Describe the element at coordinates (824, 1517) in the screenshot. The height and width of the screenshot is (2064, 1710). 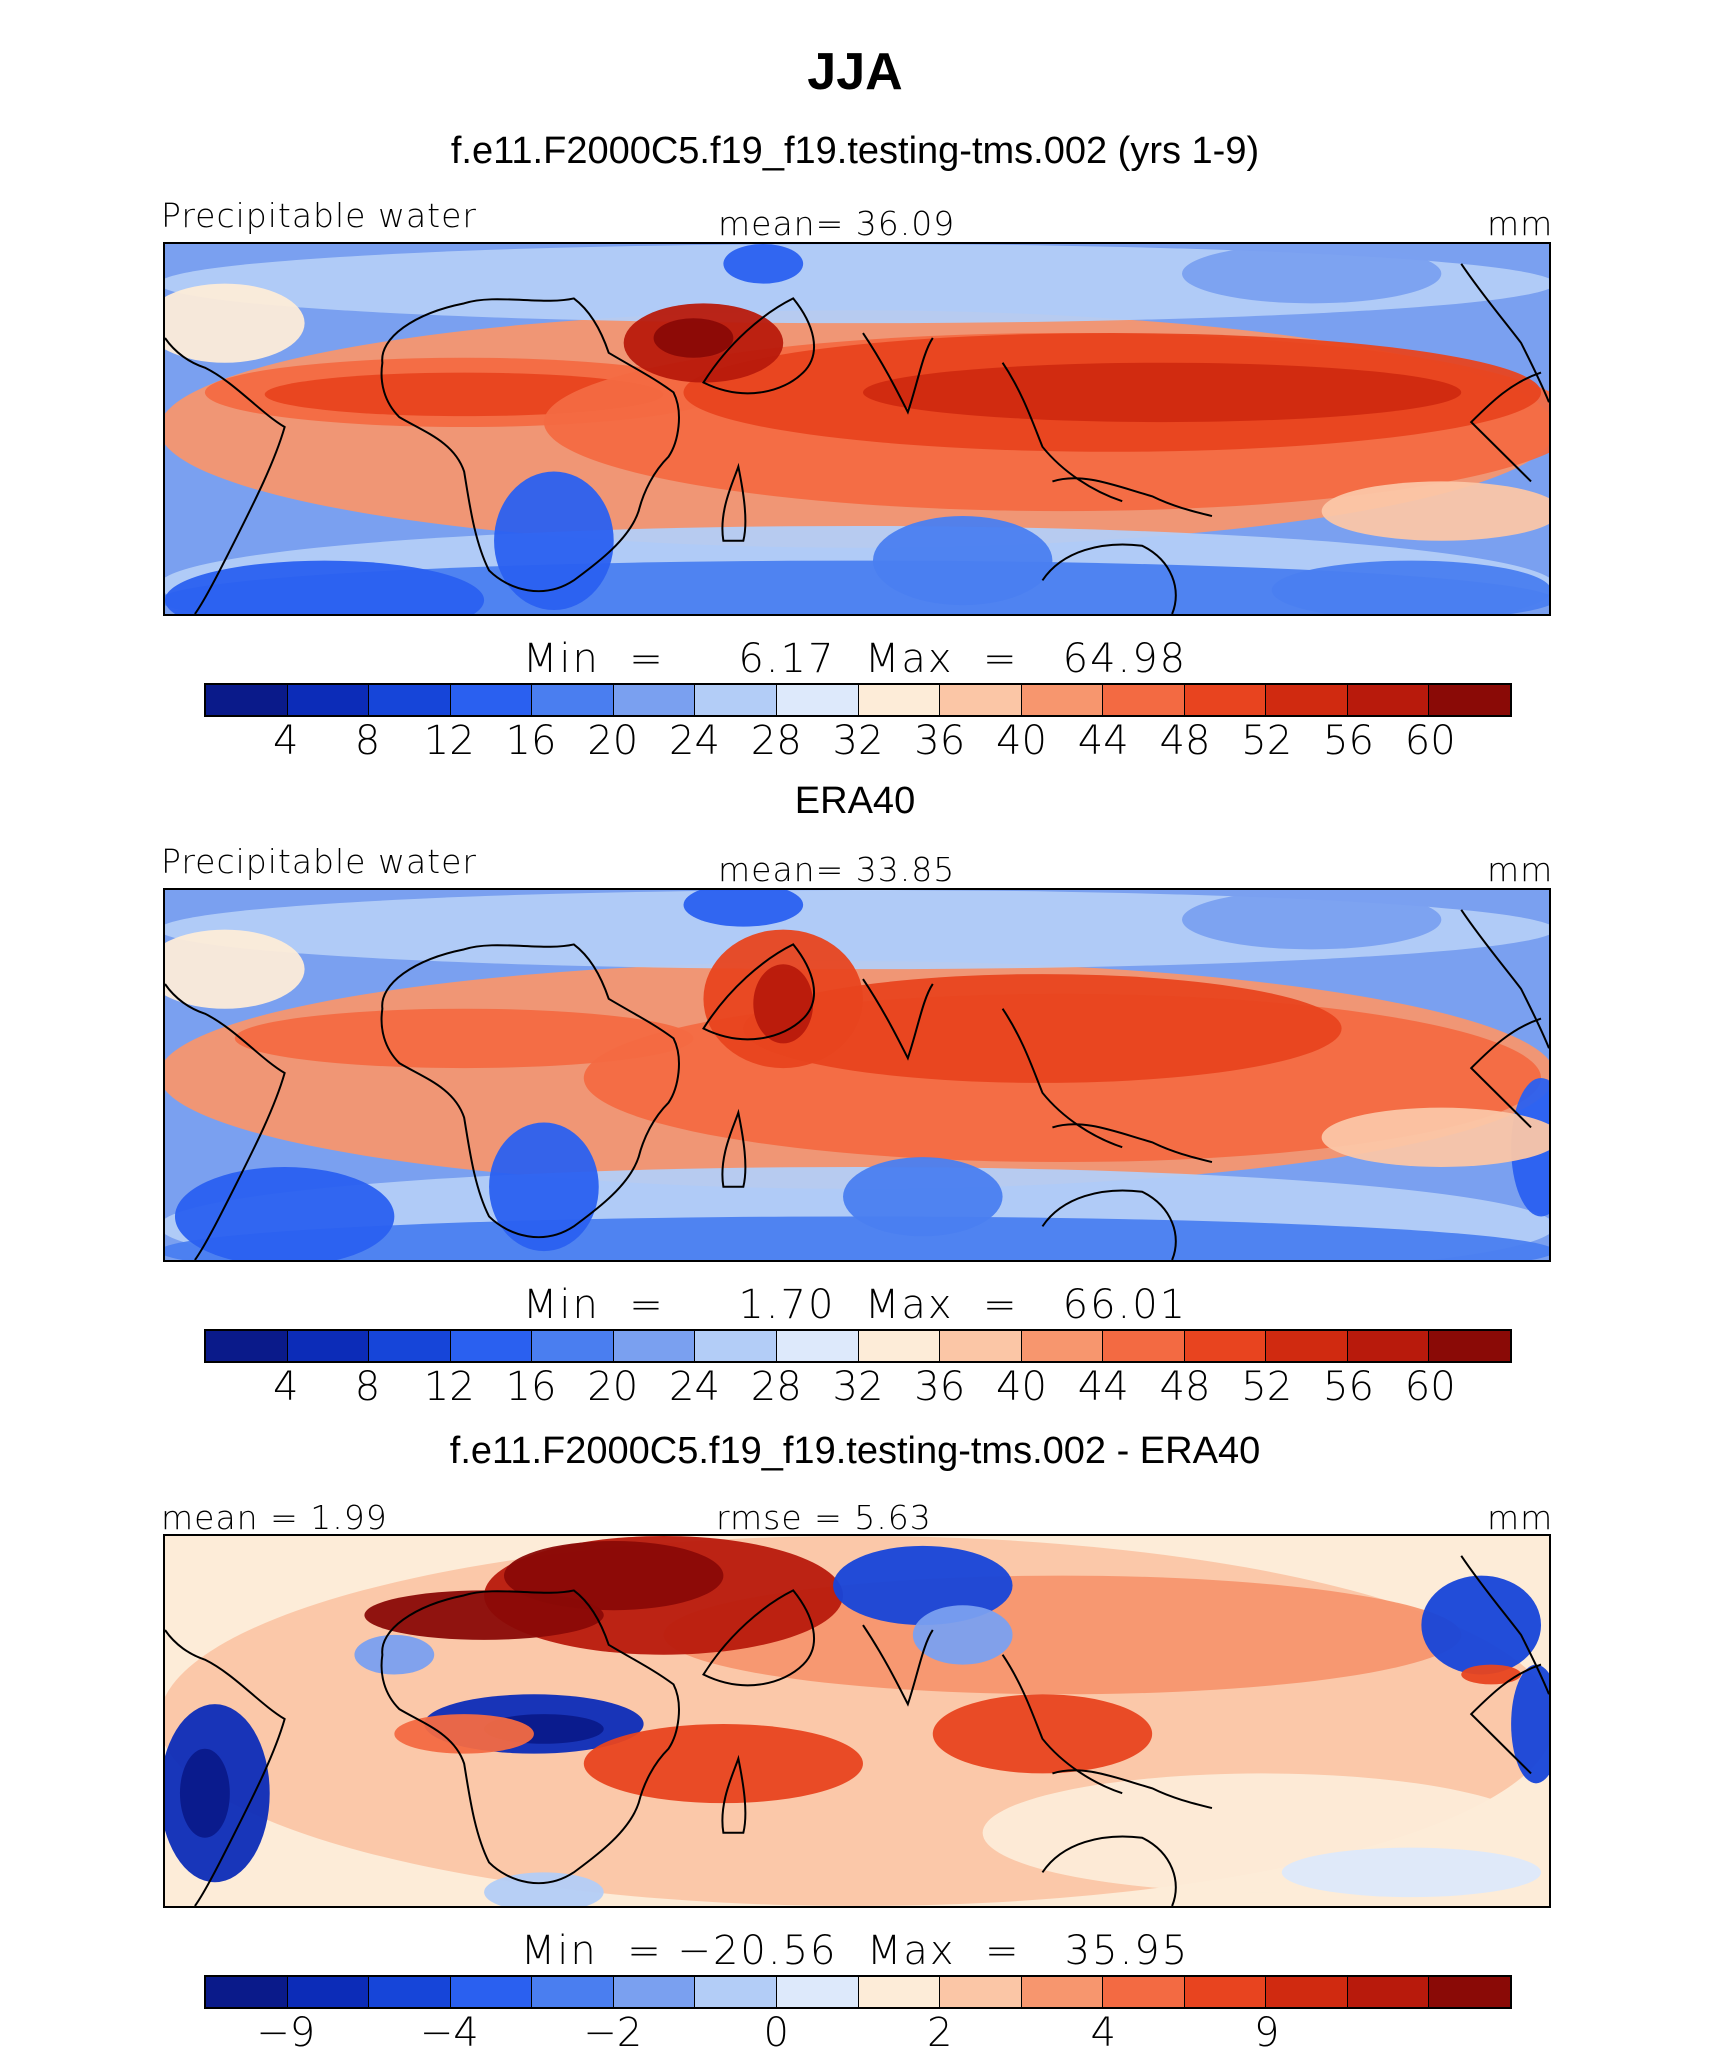
I see `panel-3-rmse-label: rmse = 5.63` at that location.